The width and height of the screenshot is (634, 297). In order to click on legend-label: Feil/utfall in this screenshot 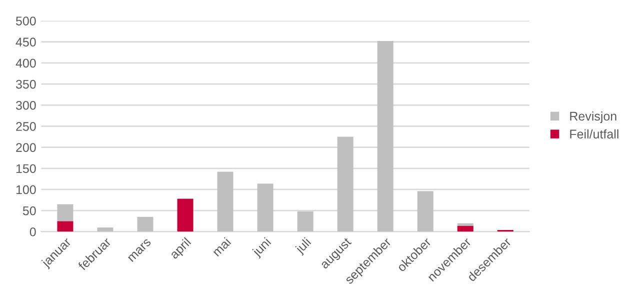, I will do `click(594, 134)`.